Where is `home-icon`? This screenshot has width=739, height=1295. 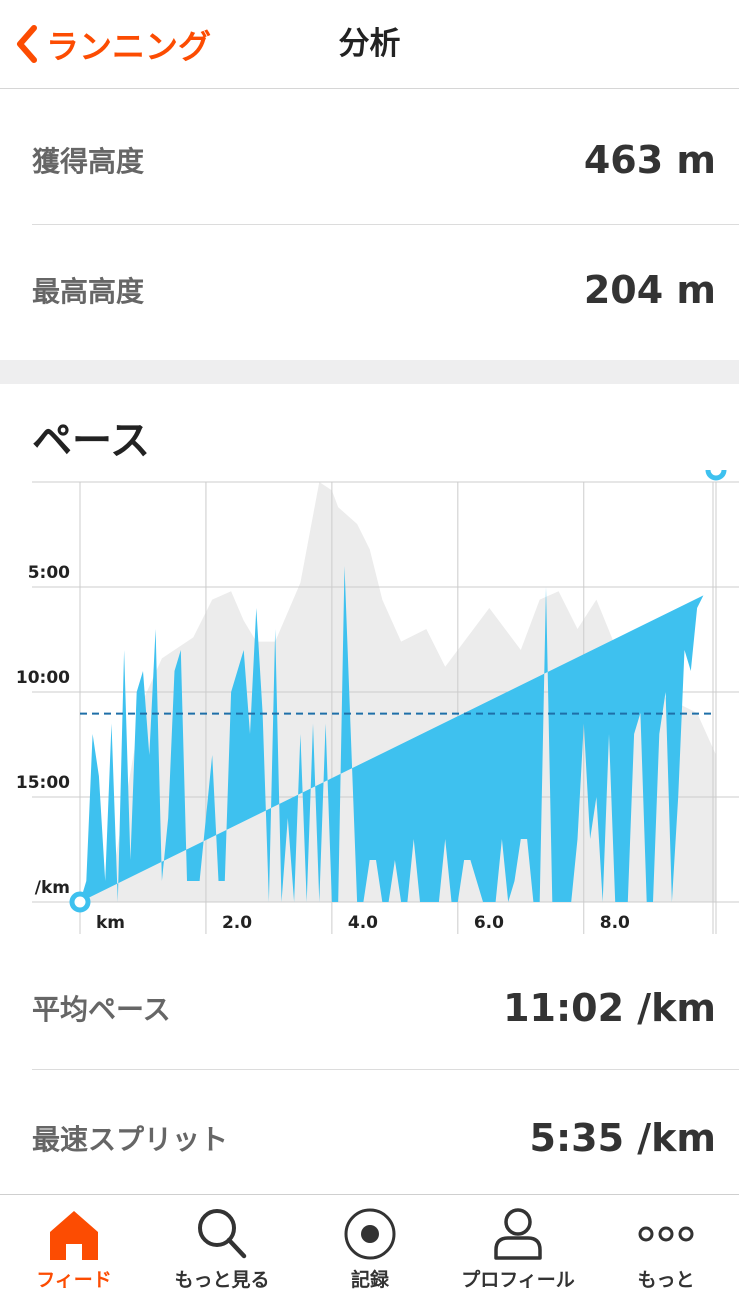 home-icon is located at coordinates (74, 1235).